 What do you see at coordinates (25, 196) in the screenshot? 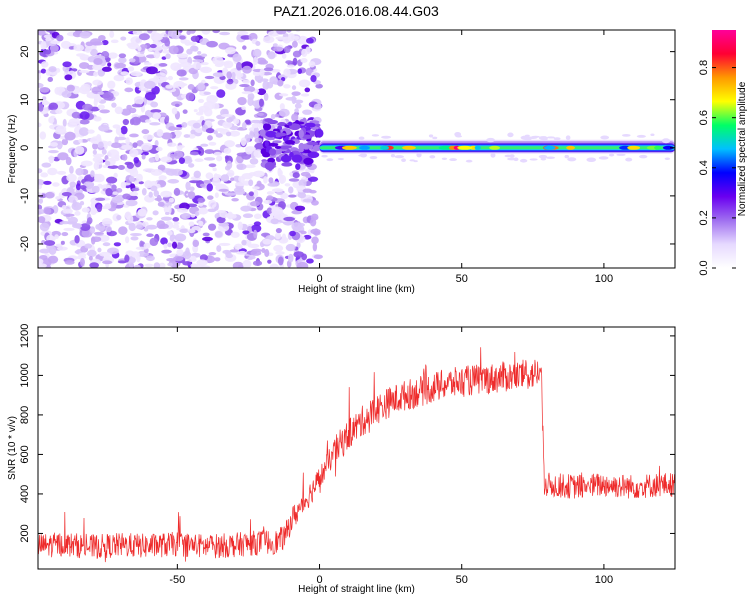
I see `spectrogram-y-tick-label: -10` at bounding box center [25, 196].